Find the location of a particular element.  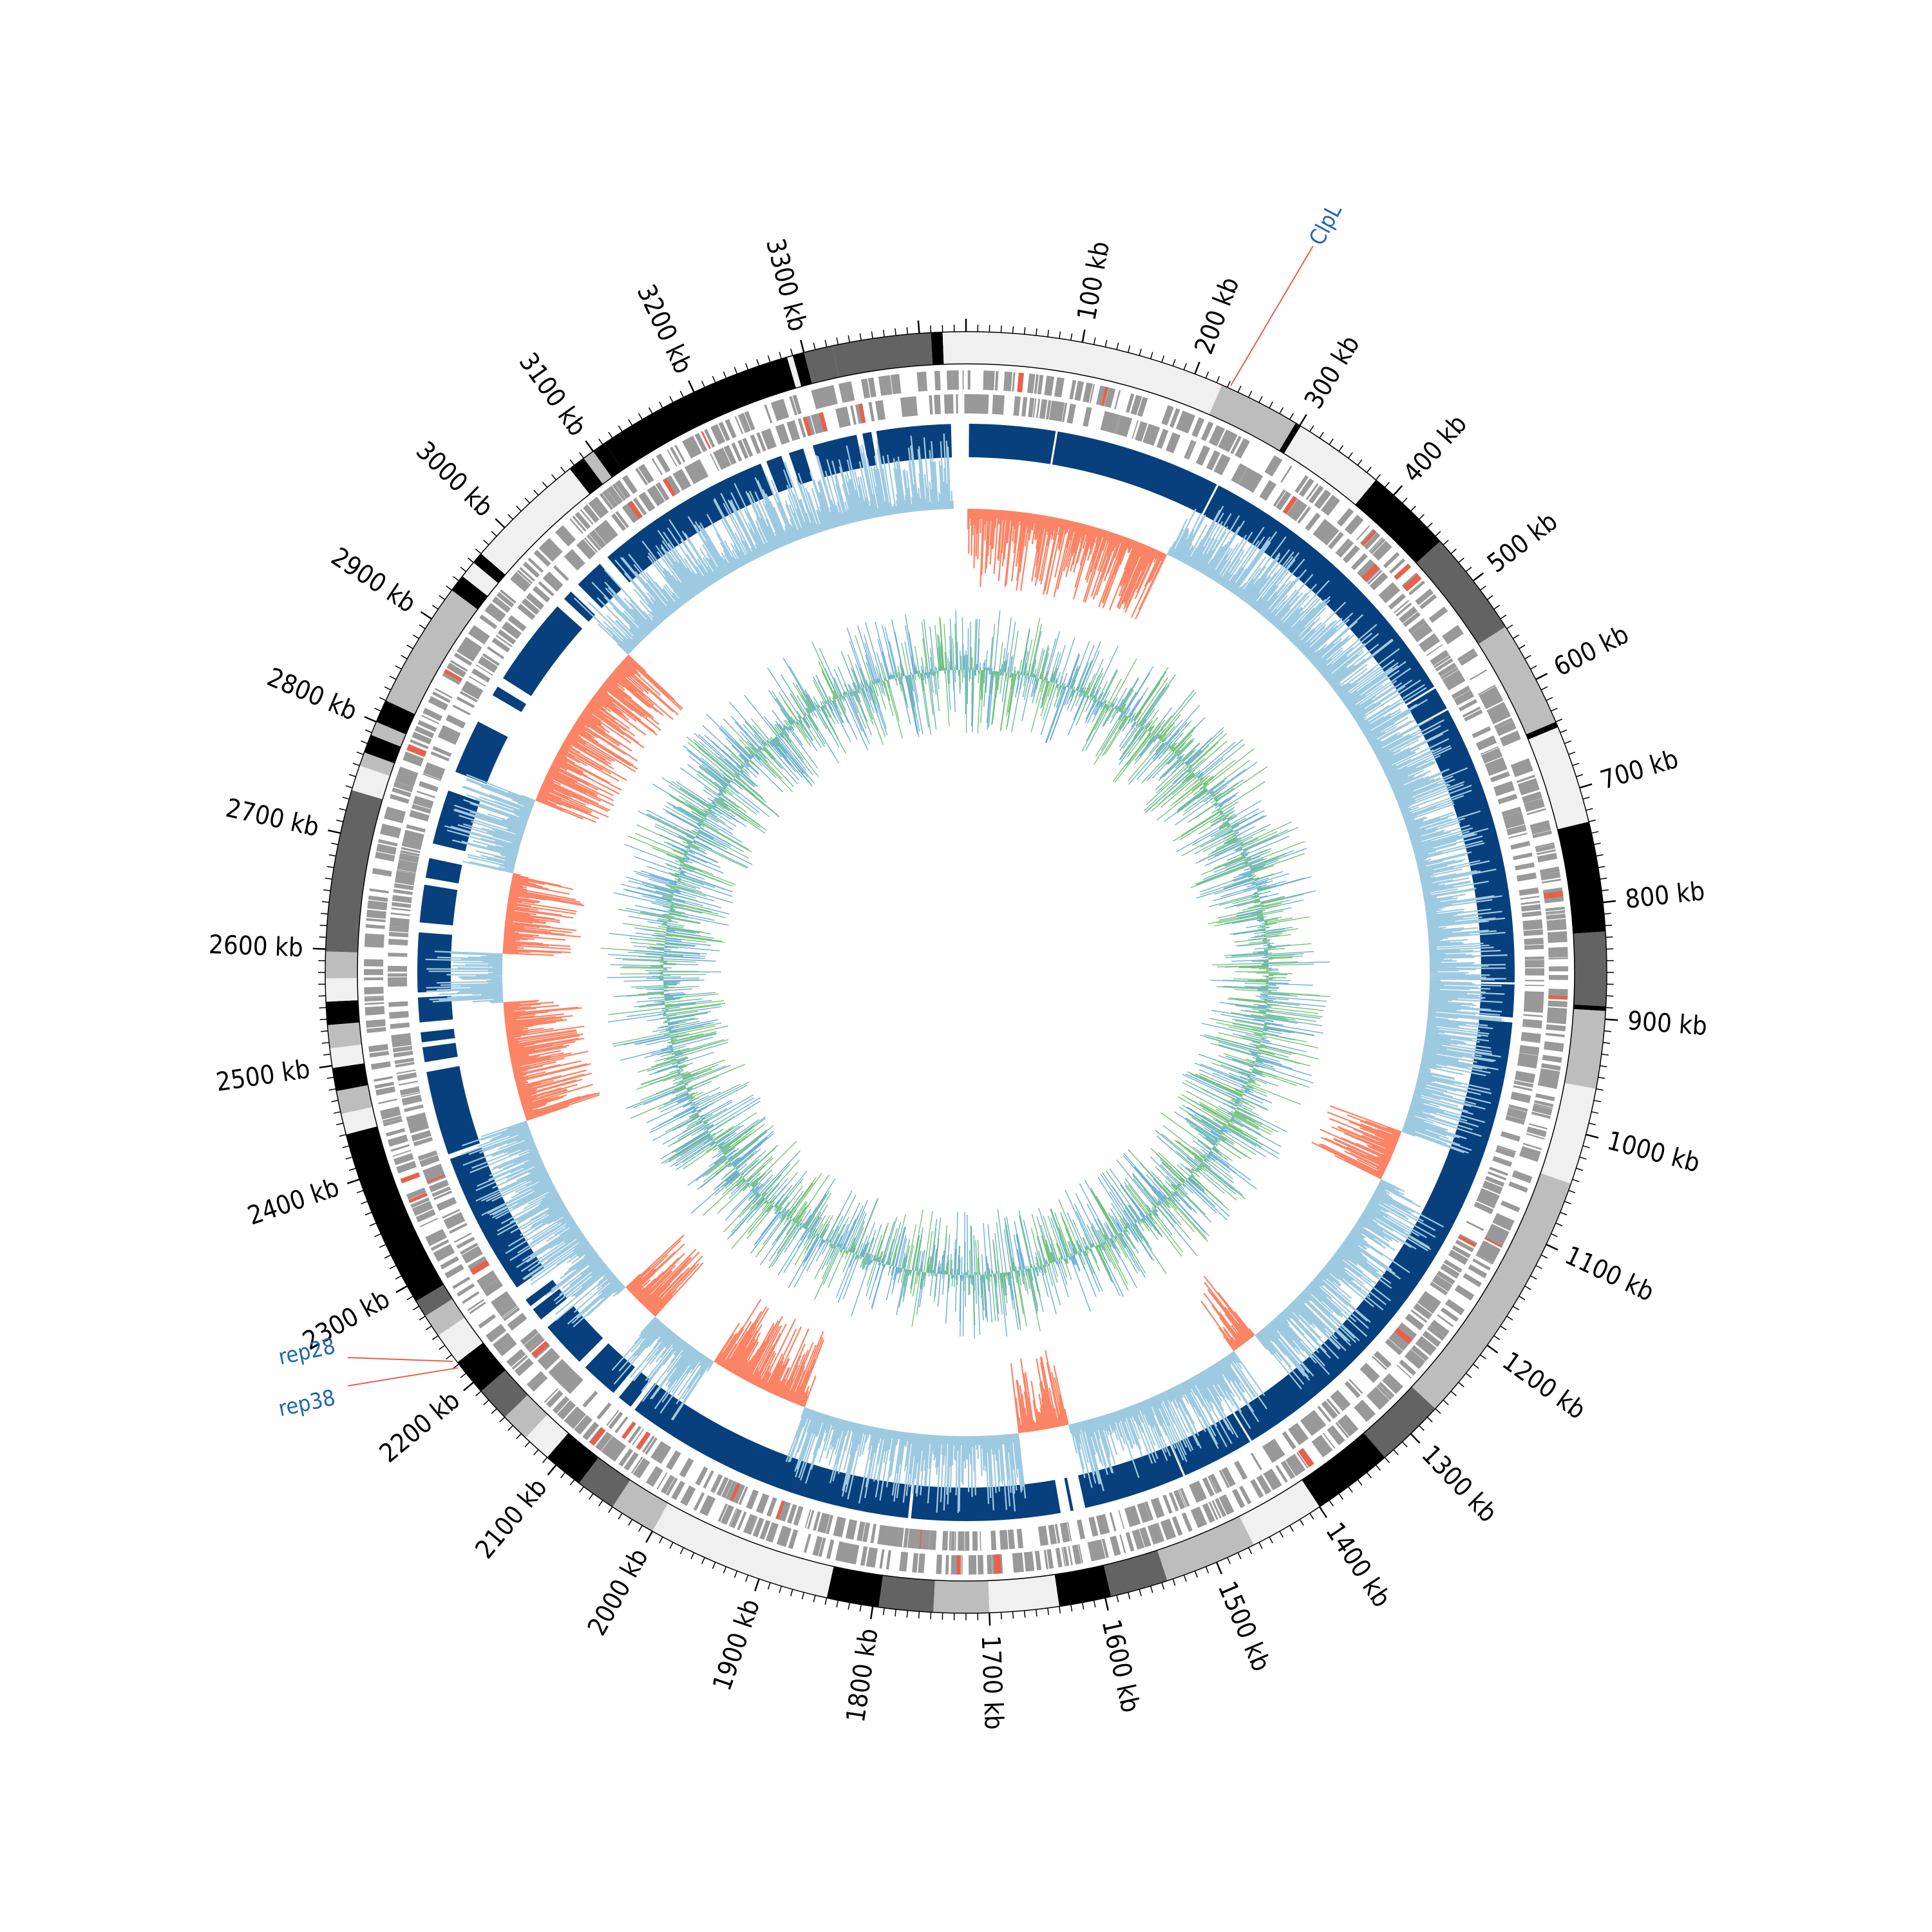

position-label: 3200 kb is located at coordinates (664, 329).